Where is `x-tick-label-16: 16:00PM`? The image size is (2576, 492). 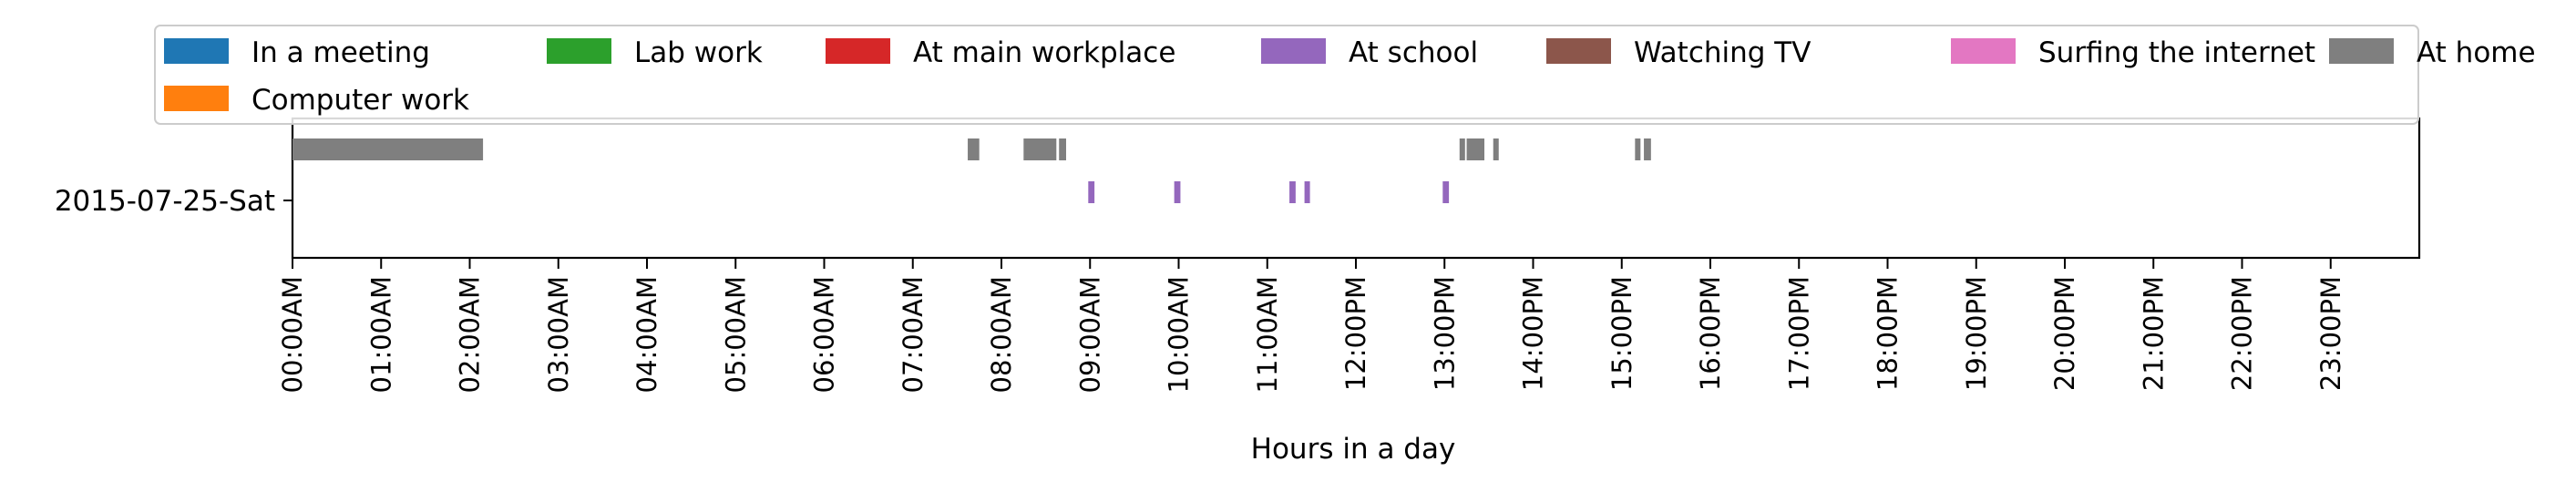 x-tick-label-16: 16:00PM is located at coordinates (1711, 333).